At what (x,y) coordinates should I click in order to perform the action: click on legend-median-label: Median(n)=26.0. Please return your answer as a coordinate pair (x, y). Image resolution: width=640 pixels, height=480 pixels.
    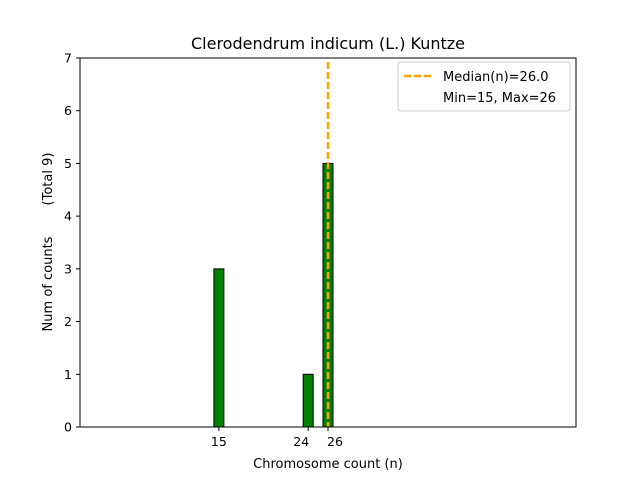
    Looking at the image, I should click on (496, 77).